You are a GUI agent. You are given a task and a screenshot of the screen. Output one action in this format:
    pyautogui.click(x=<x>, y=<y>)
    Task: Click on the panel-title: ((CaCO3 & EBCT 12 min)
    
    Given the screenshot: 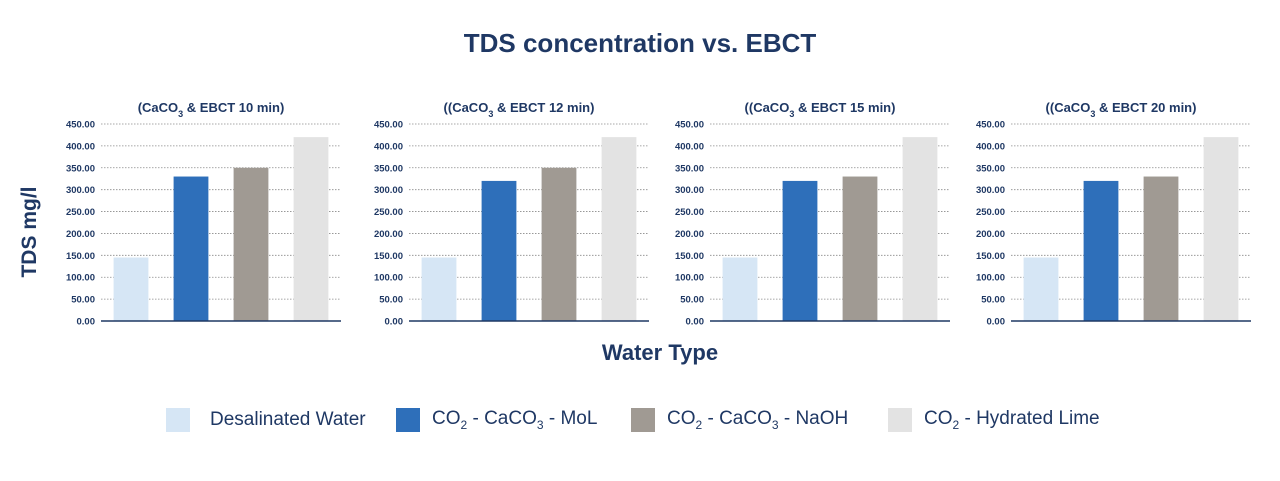 What is the action you would take?
    pyautogui.click(x=519, y=109)
    